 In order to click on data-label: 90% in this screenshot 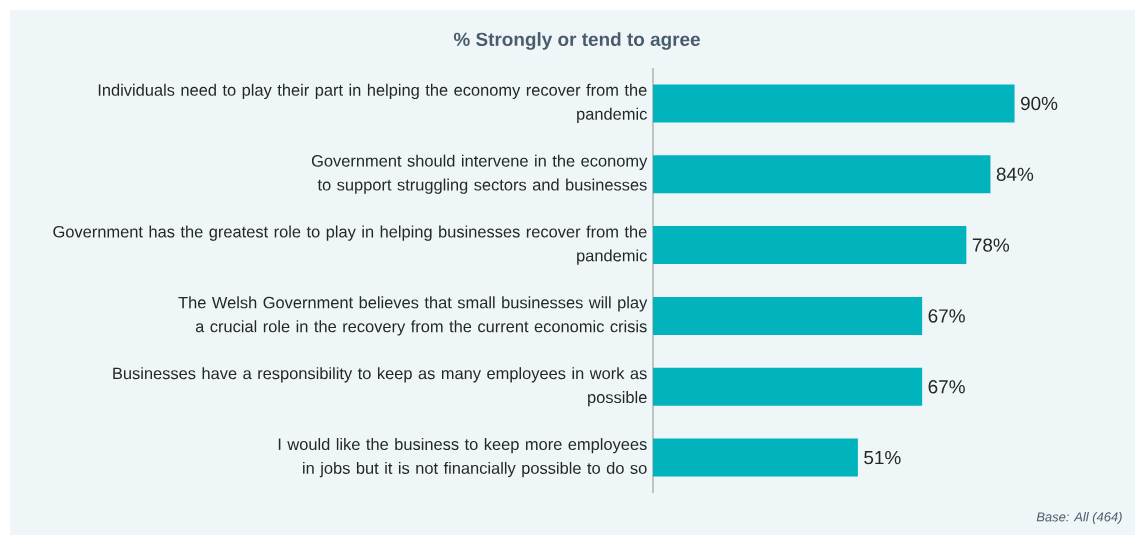, I will do `click(1039, 103)`.